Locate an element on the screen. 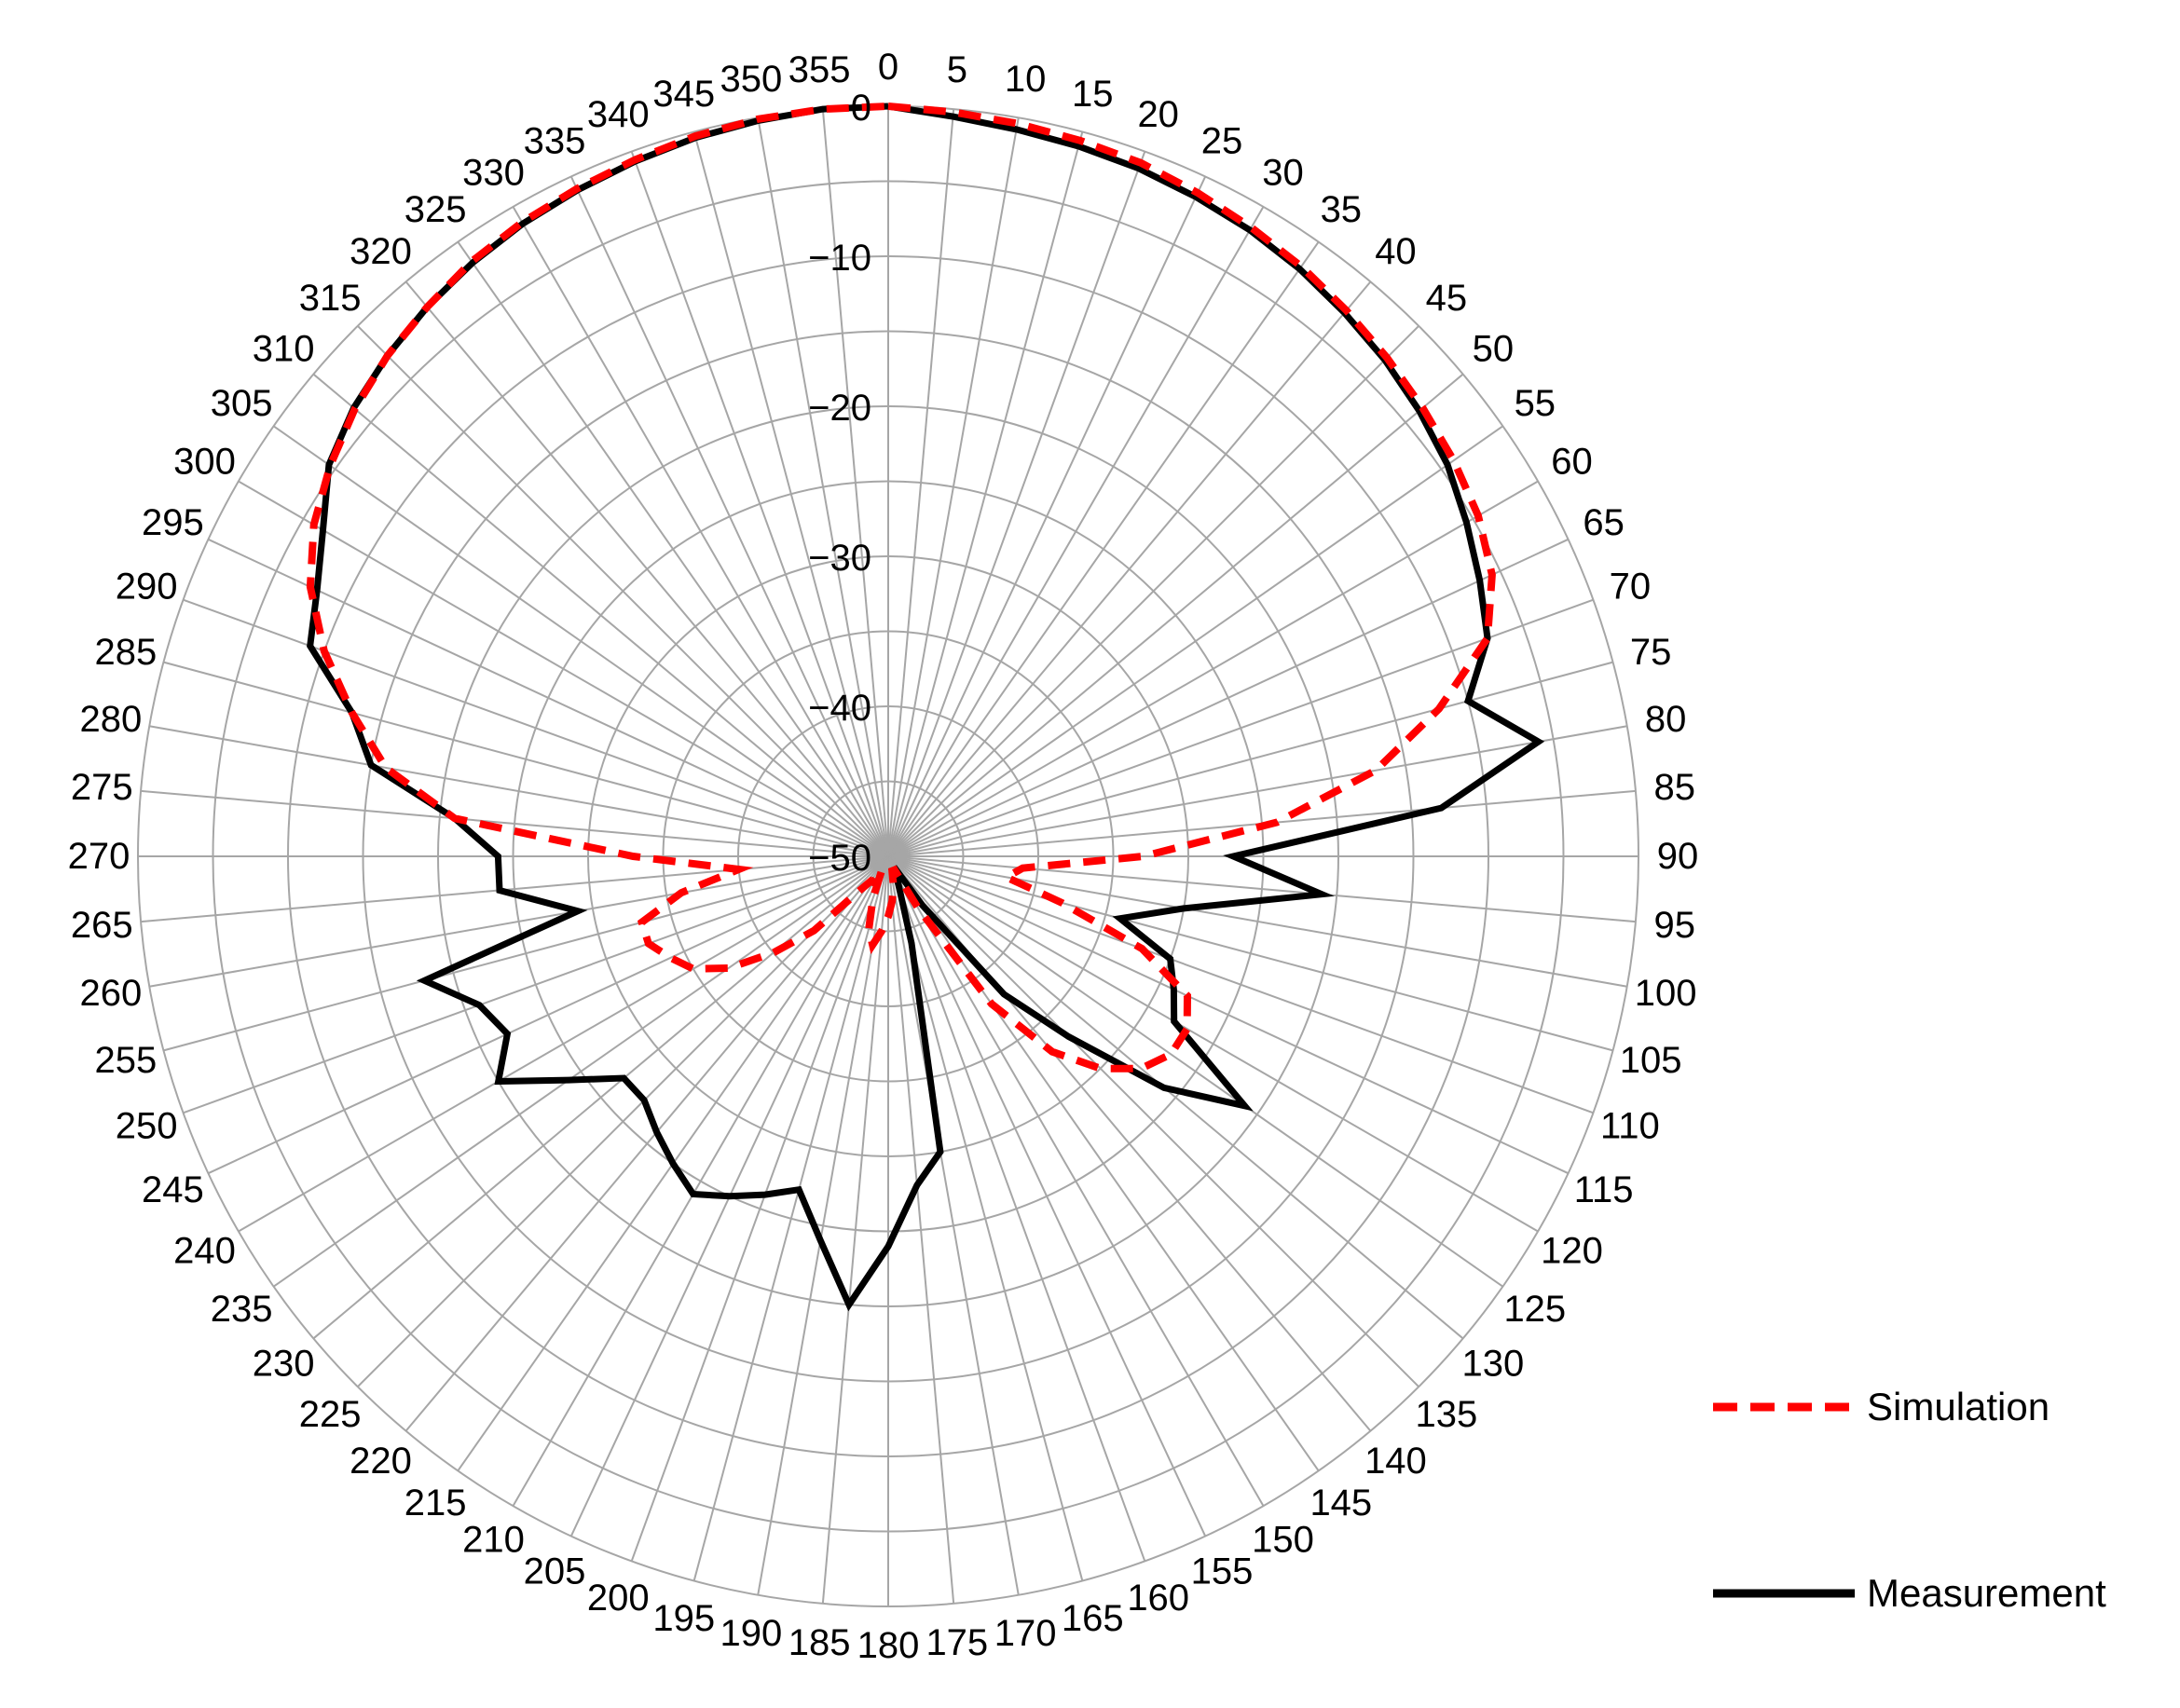 The image size is (2180, 1708). angle-tick-label: 135 is located at coordinates (1447, 1414).